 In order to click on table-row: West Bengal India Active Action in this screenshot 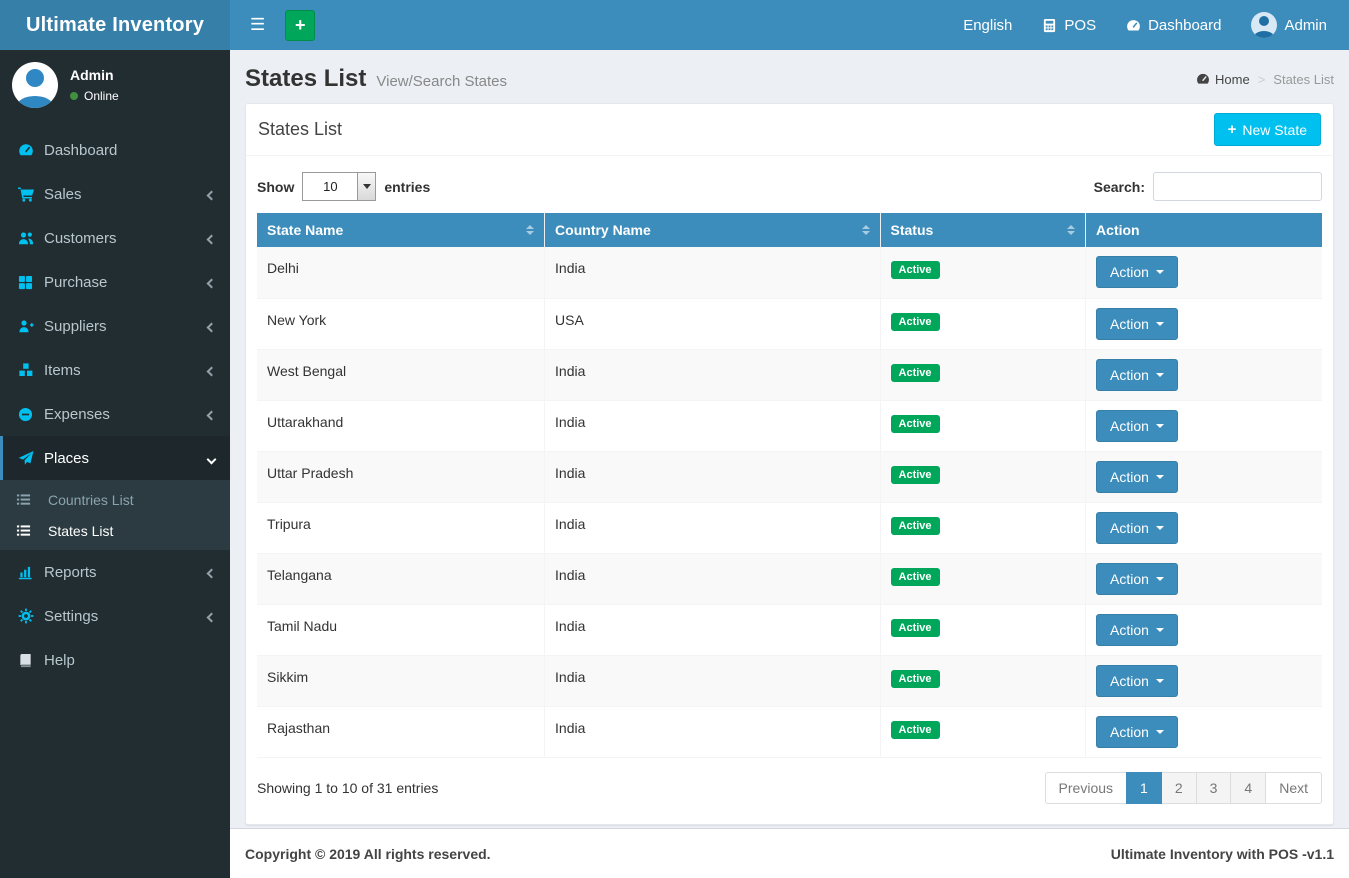, I will do `click(789, 375)`.